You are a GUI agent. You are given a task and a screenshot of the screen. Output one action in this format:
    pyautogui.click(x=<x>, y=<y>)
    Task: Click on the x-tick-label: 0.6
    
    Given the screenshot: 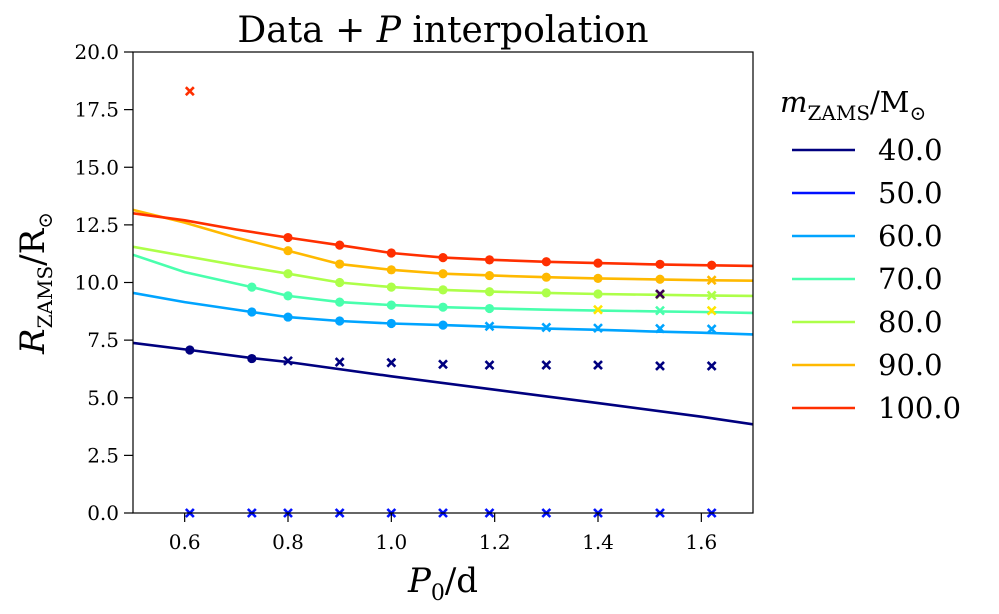 What is the action you would take?
    pyautogui.click(x=185, y=542)
    